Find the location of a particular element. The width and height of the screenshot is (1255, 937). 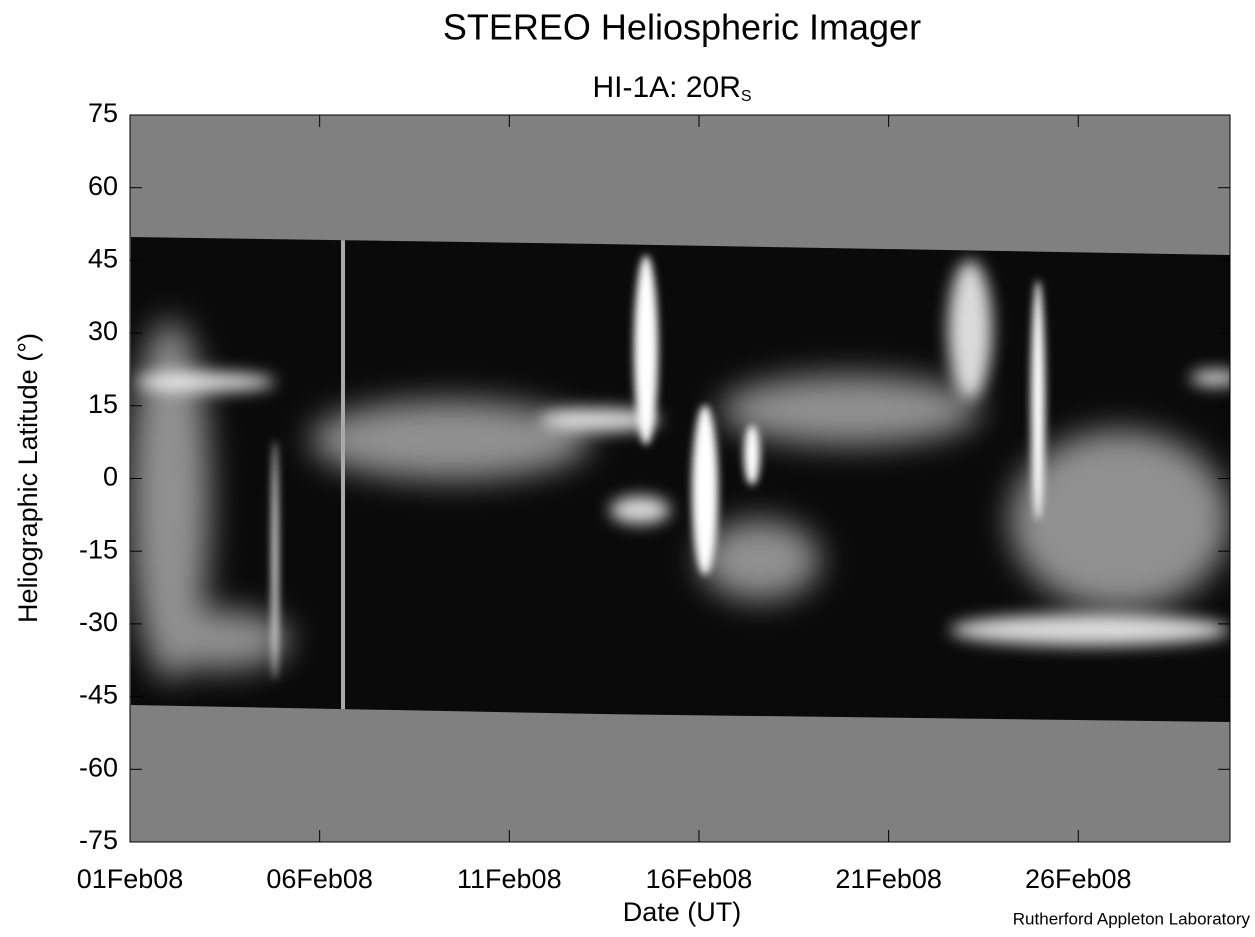

y-tick-label: -60 is located at coordinates (98, 767).